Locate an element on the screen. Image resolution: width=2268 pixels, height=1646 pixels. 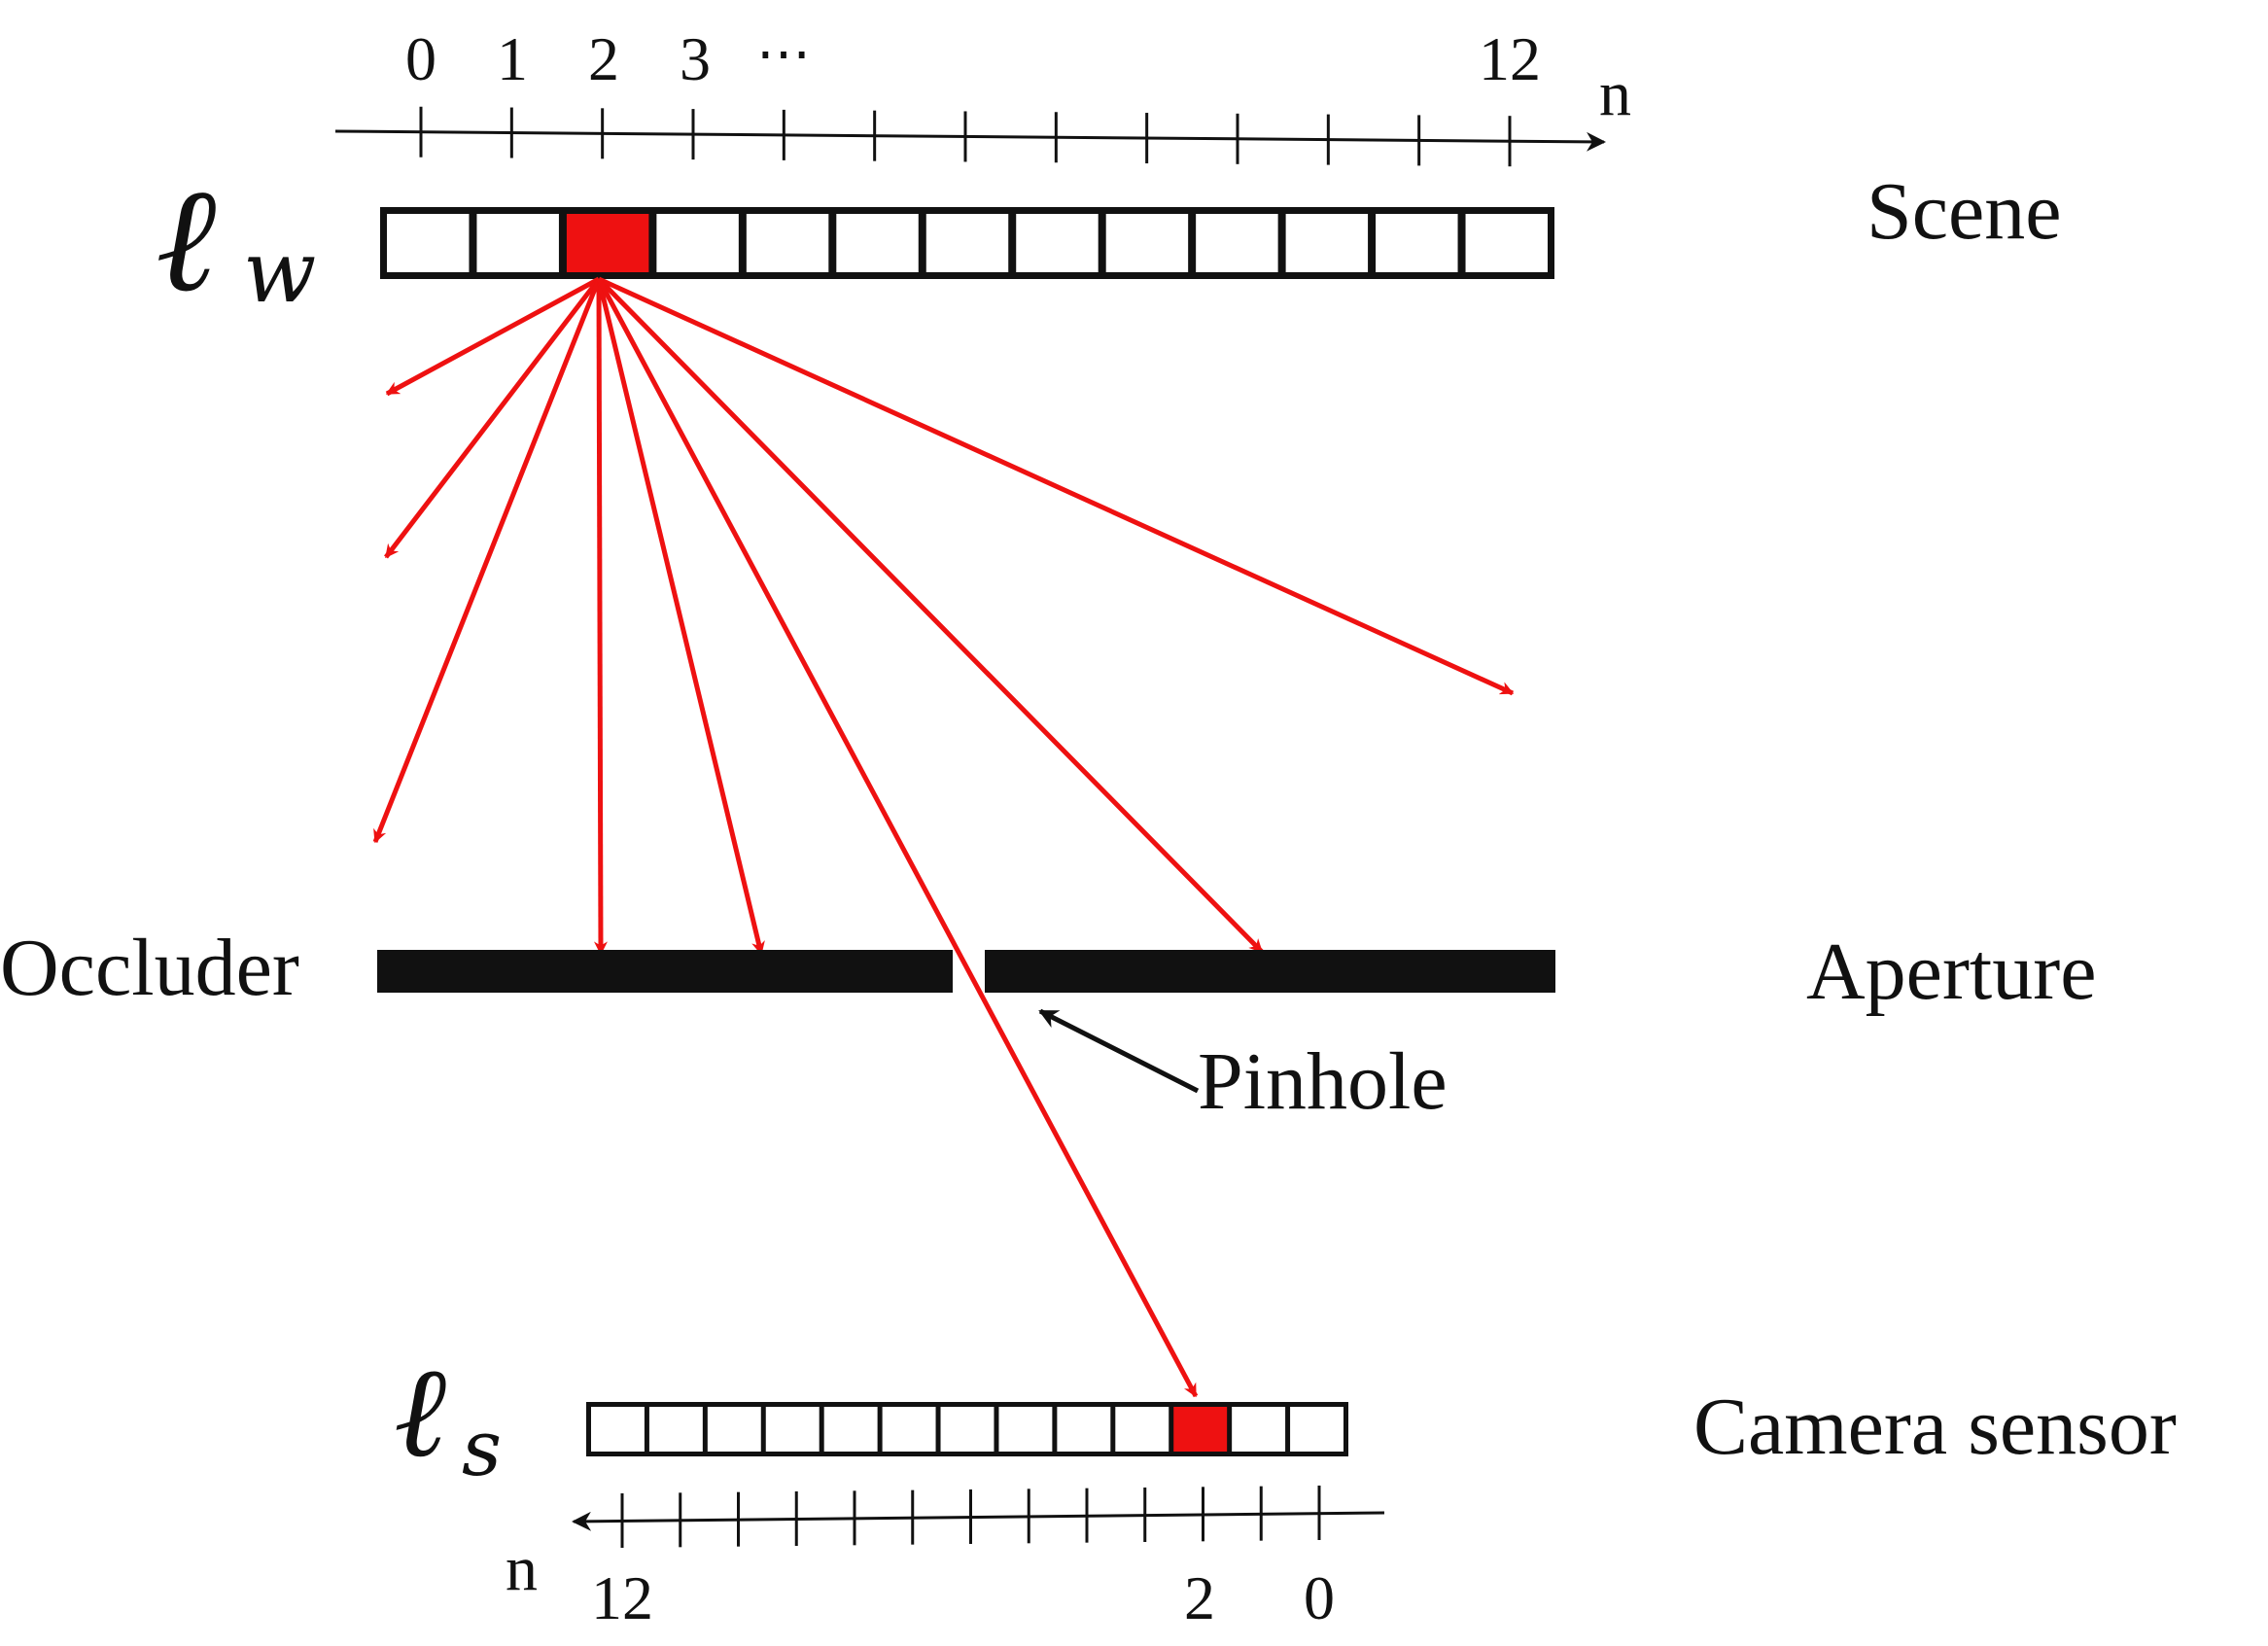
pinhole-label: Pinhole is located at coordinates (1323, 1081).